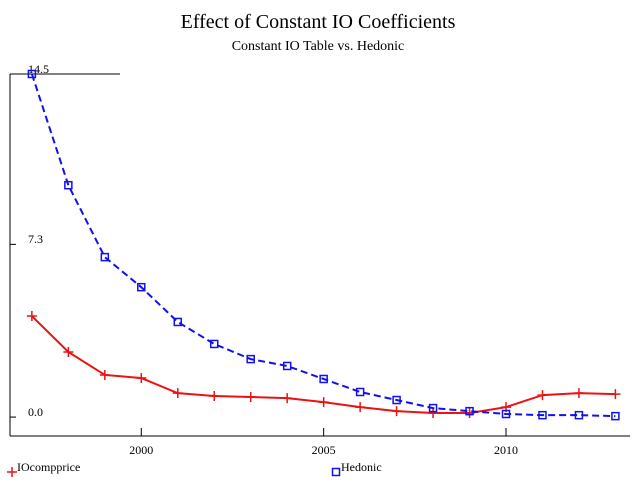 This screenshot has height=484, width=636. I want to click on y-tick-label: 0.0, so click(35, 412).